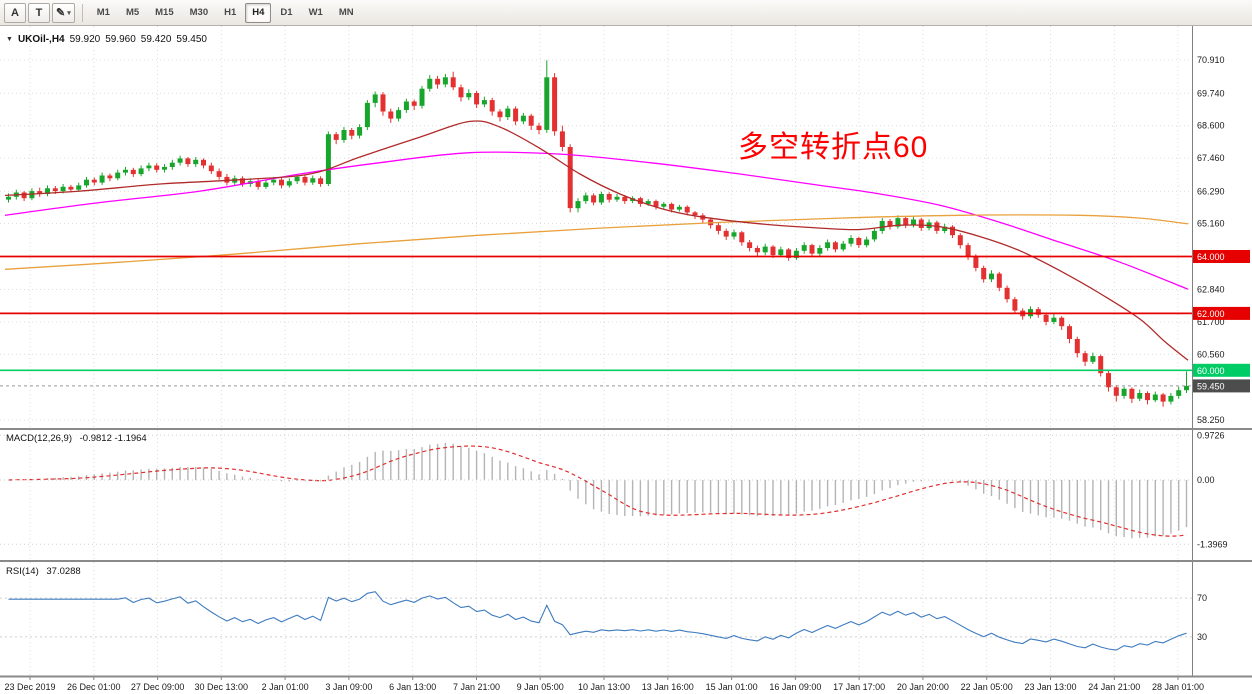 This screenshot has height=694, width=1252. What do you see at coordinates (22, 571) in the screenshot?
I see `rsi-name: RSI(14)` at bounding box center [22, 571].